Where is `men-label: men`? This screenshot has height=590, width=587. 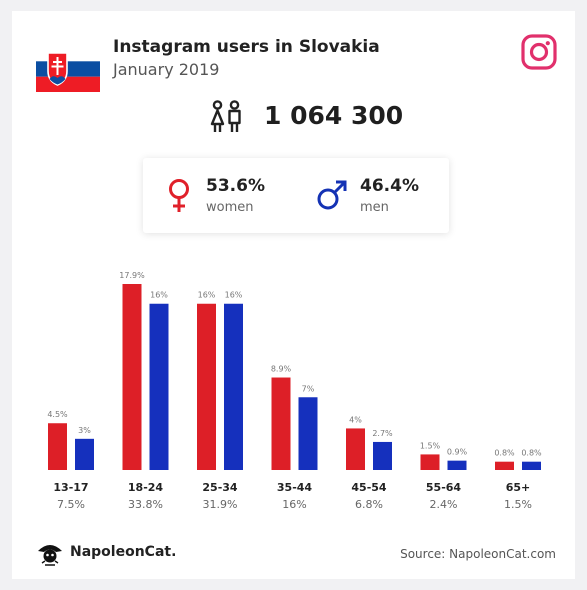 men-label: men is located at coordinates (374, 207).